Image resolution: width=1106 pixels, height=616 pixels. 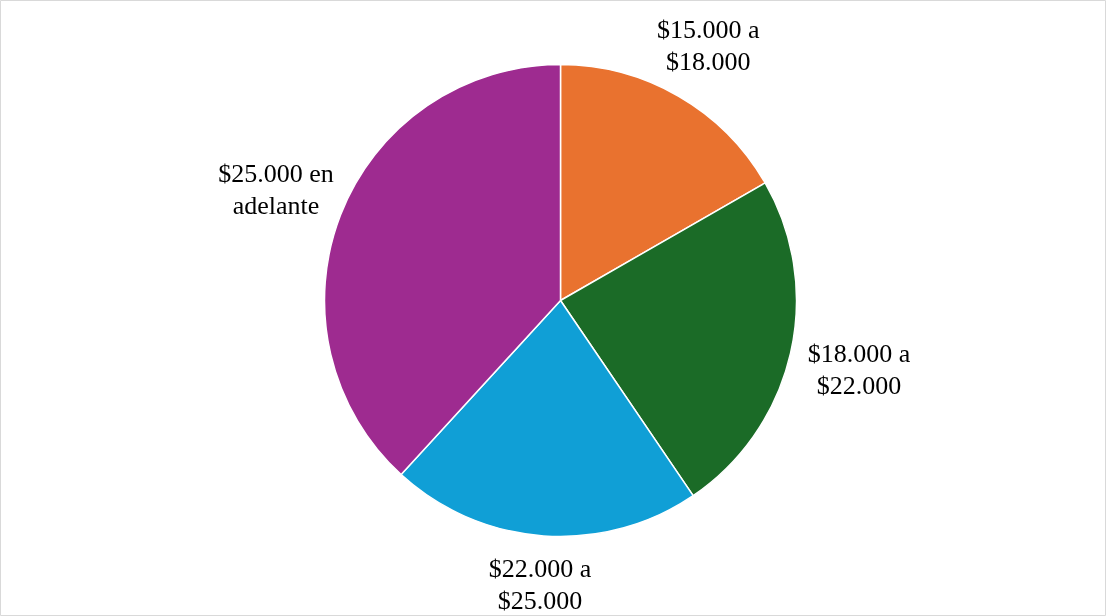 I want to click on slice-label: $15.000 a $18.000, so click(x=709, y=45).